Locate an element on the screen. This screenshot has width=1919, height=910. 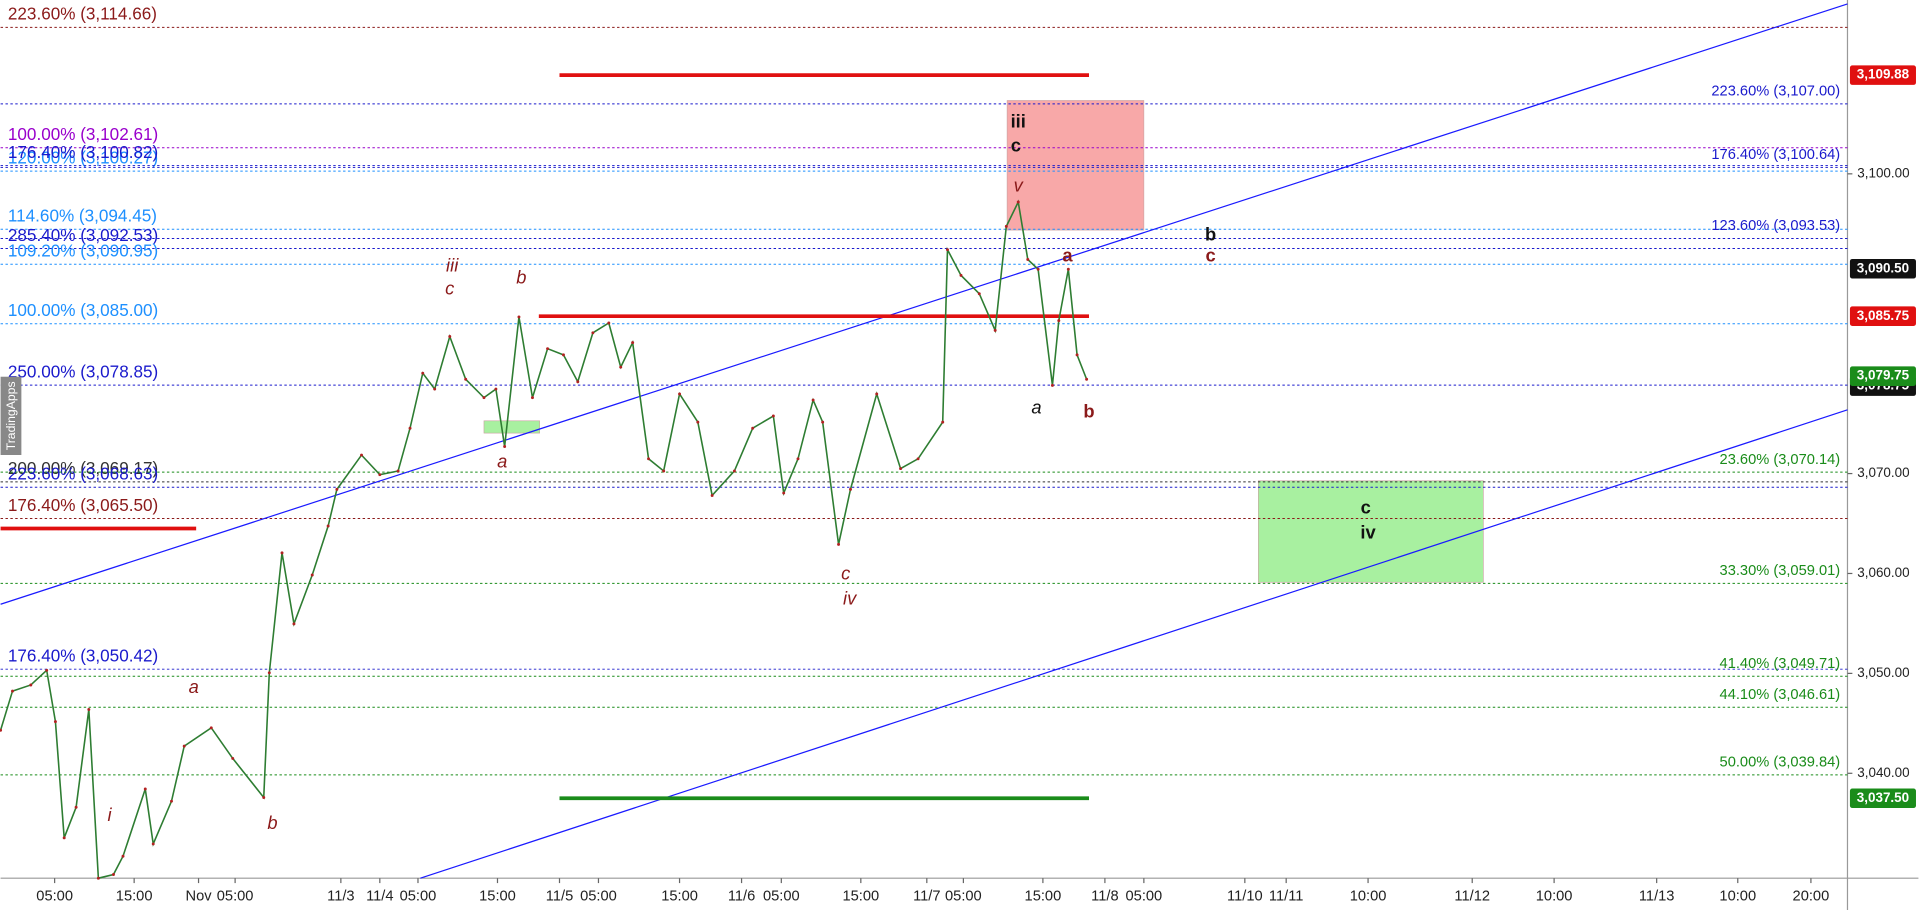
price-tag-label: 3,079.75 is located at coordinates (1883, 375).